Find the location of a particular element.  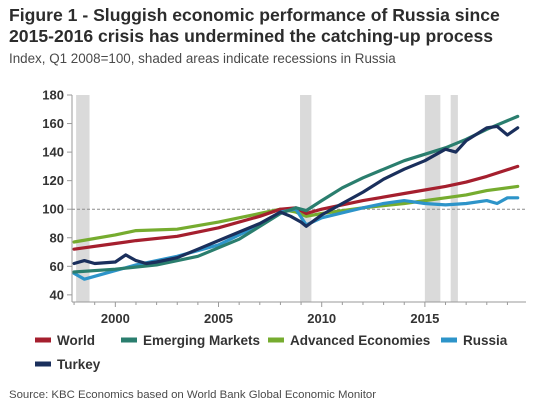

y-tick-label: 120 is located at coordinates (53, 180).